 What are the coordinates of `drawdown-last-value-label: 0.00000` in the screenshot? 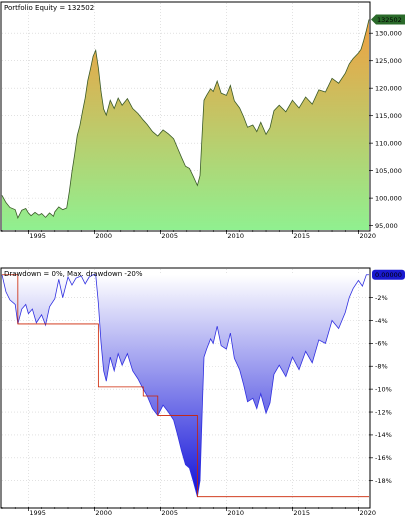 It's located at (388, 275).